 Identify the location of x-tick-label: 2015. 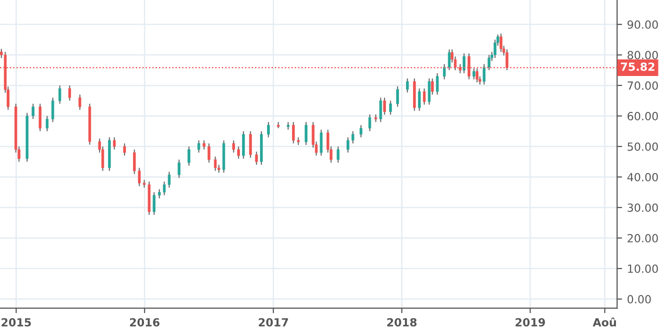
(16, 322).